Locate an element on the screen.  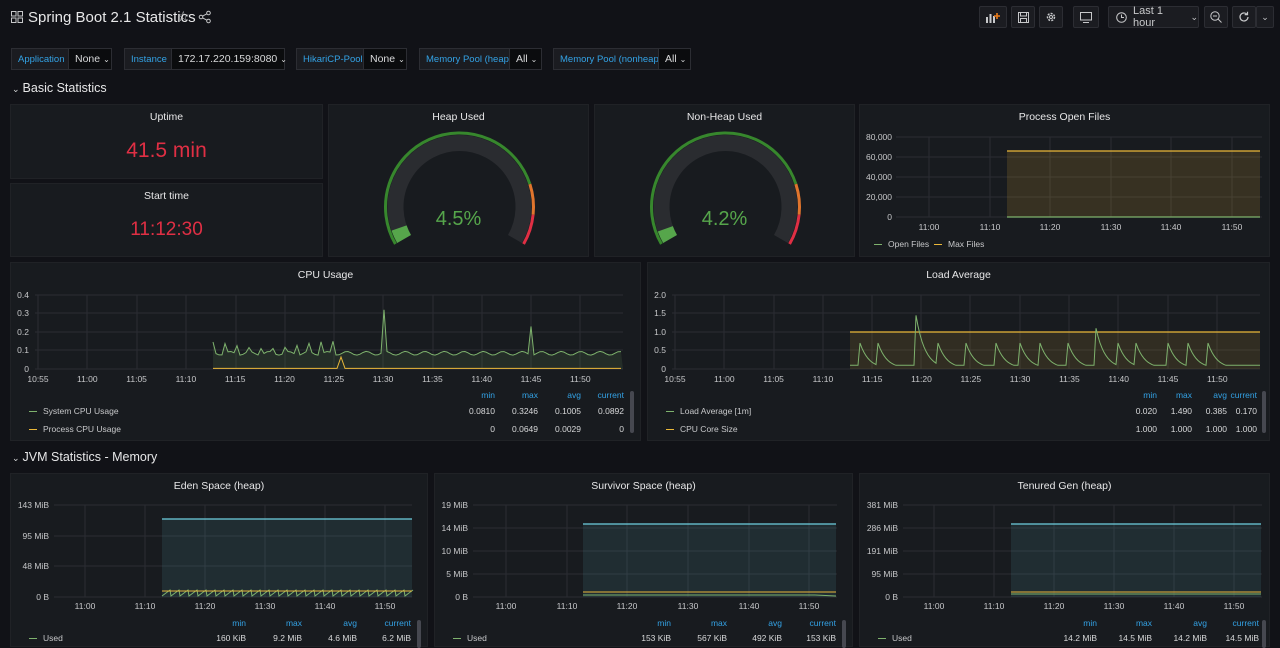
legend-max-files: Max Files is located at coordinates (959, 244).